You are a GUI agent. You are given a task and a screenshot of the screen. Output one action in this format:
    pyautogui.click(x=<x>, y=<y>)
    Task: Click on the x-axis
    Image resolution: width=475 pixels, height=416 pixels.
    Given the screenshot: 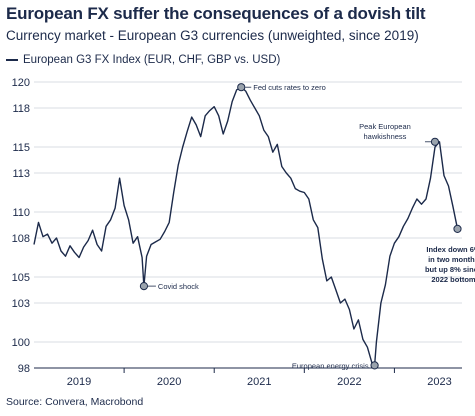 What is the action you would take?
    pyautogui.click(x=248, y=370)
    